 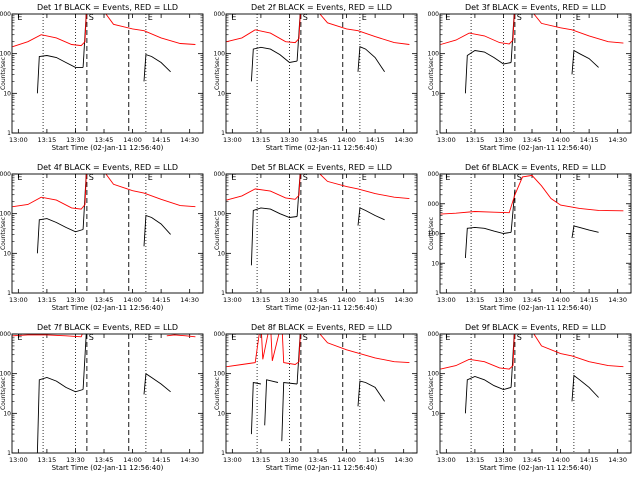 What do you see at coordinates (321, 167) in the screenshot?
I see `chart-title: Det 5f BLACK = Events, RED = LLD` at bounding box center [321, 167].